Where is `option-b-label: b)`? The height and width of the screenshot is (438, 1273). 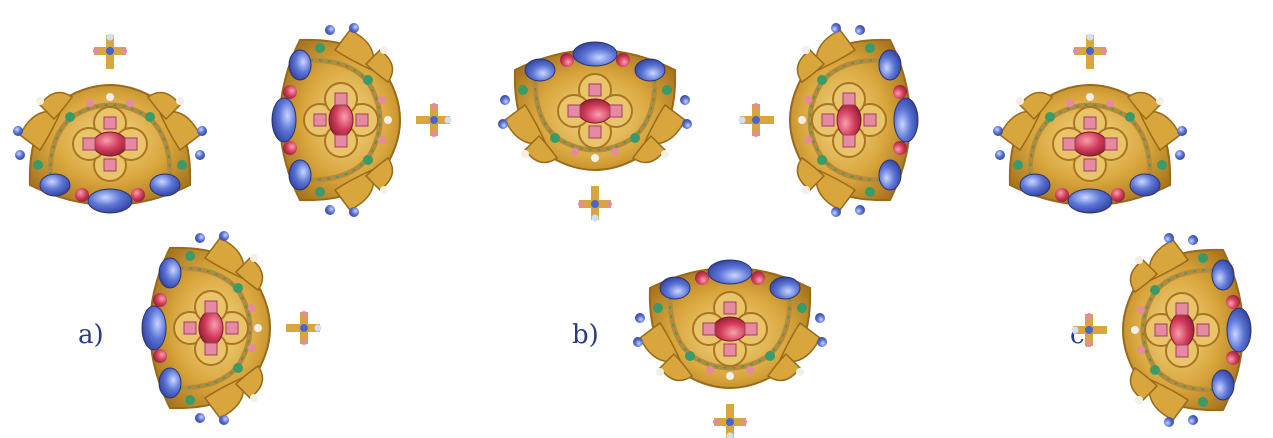
option-b-label: b) is located at coordinates (585, 335).